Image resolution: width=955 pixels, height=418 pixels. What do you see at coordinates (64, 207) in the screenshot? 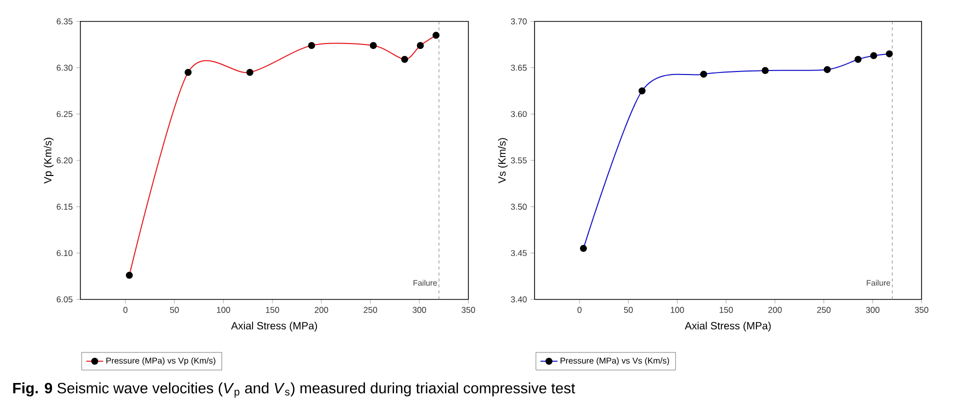
I see `y-tick-label: 6.15` at bounding box center [64, 207].